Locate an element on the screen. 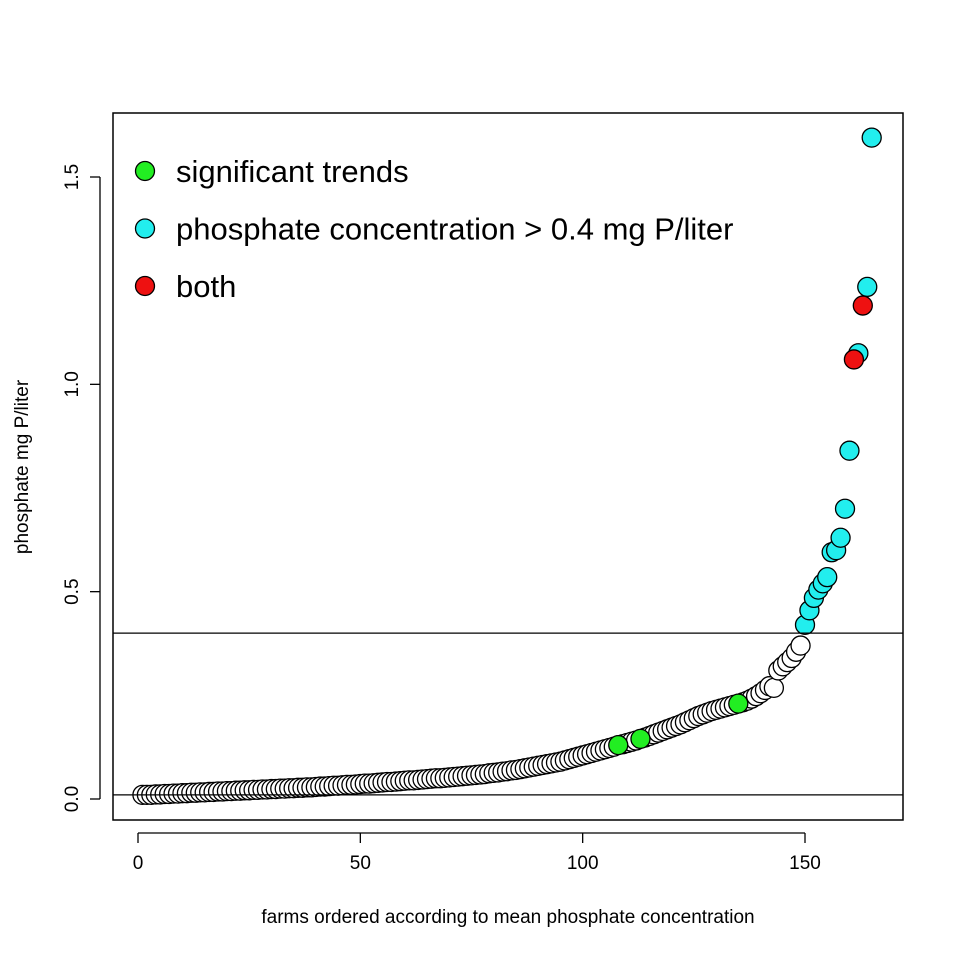  x-tick-label: 0 is located at coordinates (138, 863).